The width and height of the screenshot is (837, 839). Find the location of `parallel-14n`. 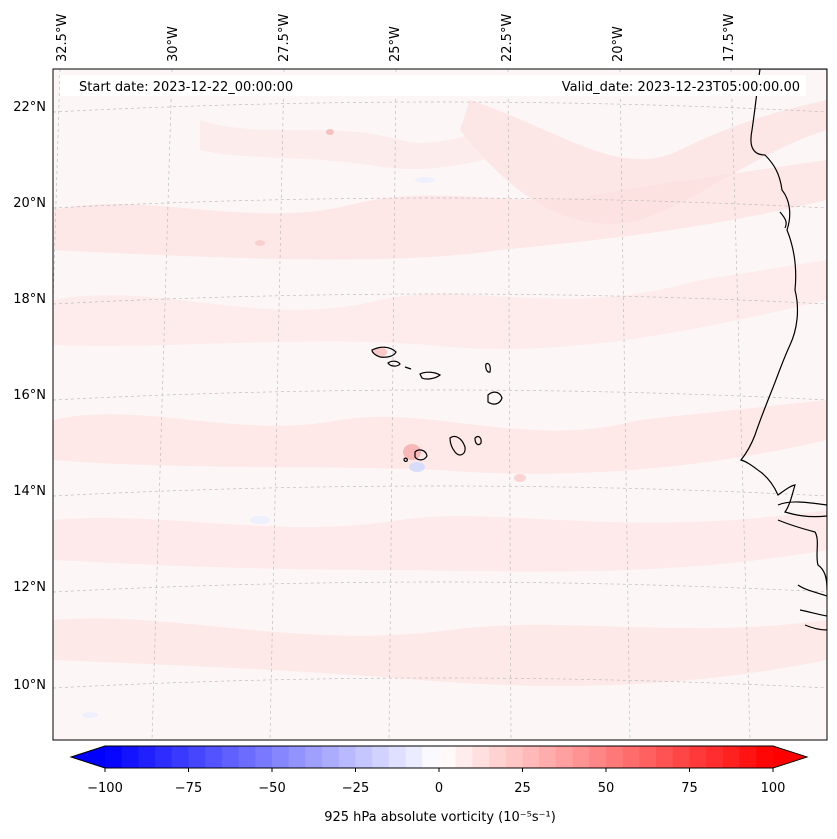

parallel-14n is located at coordinates (440, 491).